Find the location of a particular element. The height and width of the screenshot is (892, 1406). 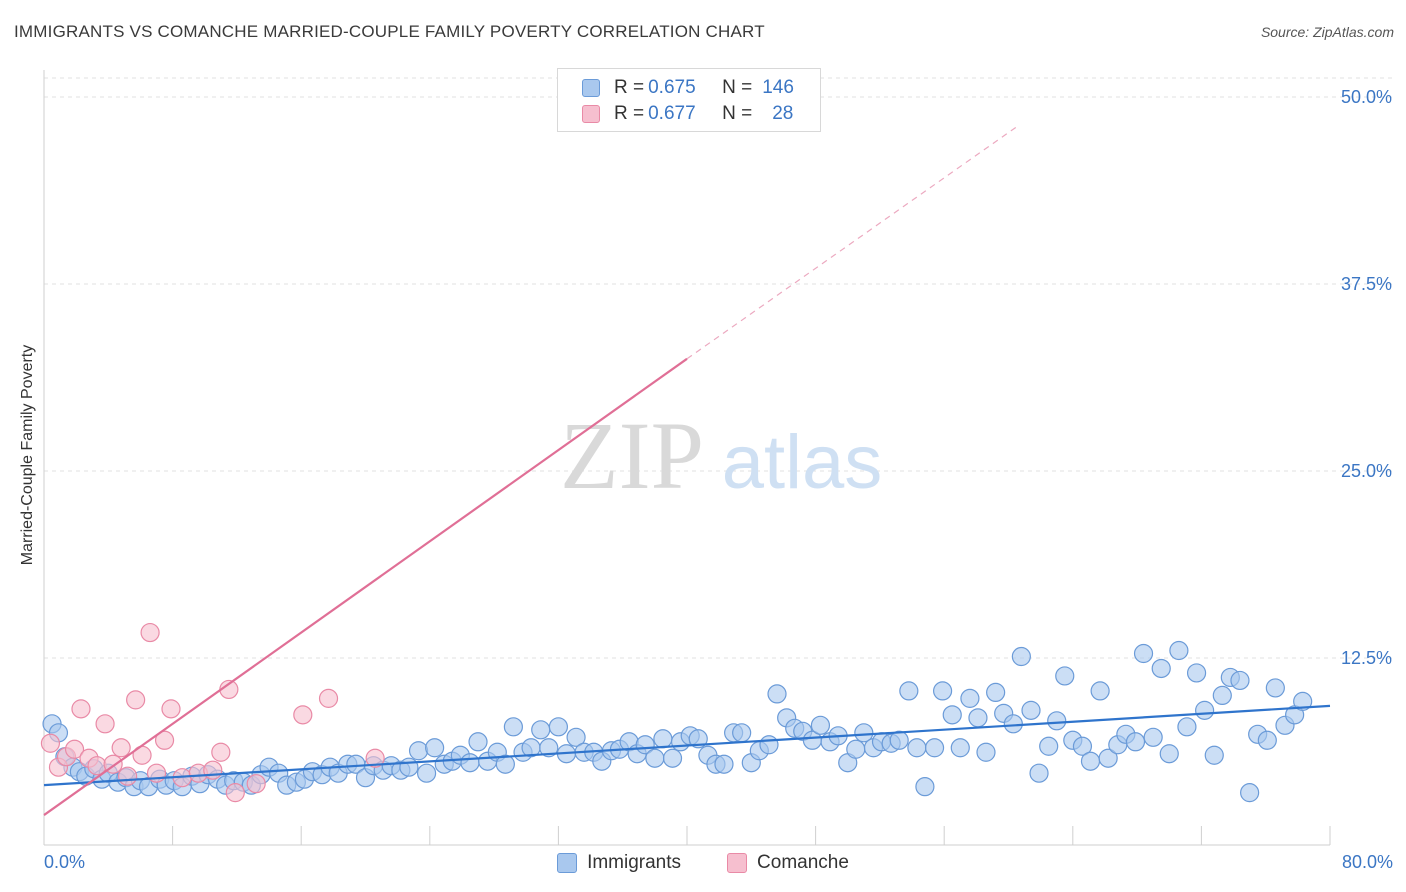

y-tick-labels: 12.5% 25.0% 37.5% 50.0% is located at coordinates (1366, 377).